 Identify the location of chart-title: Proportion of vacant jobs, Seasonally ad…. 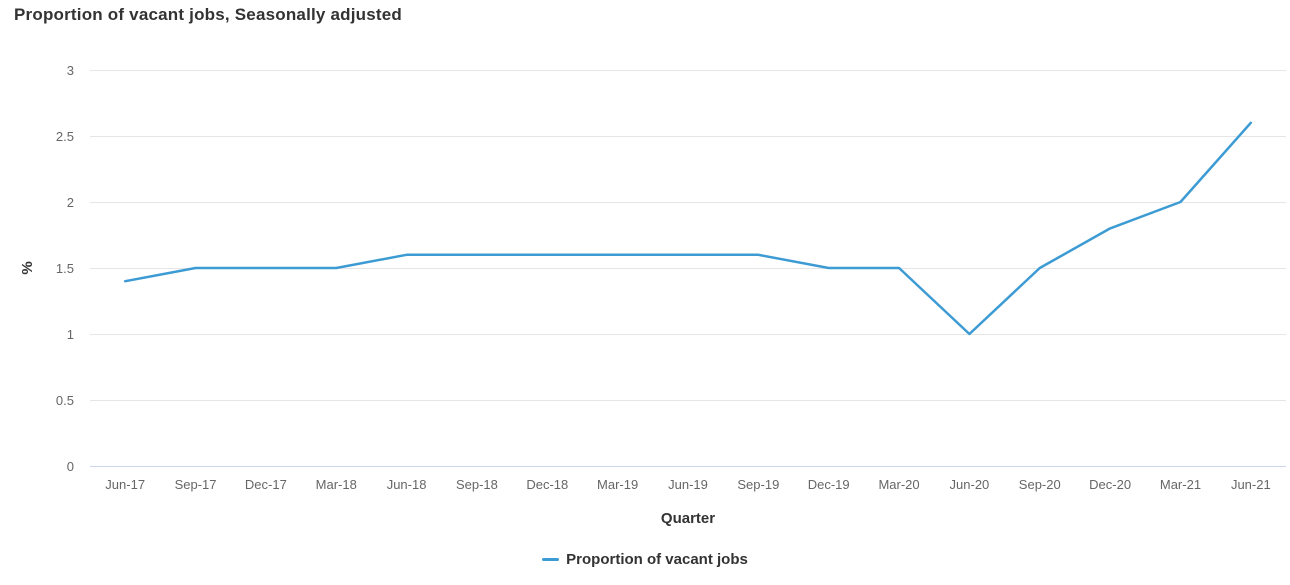
(208, 14).